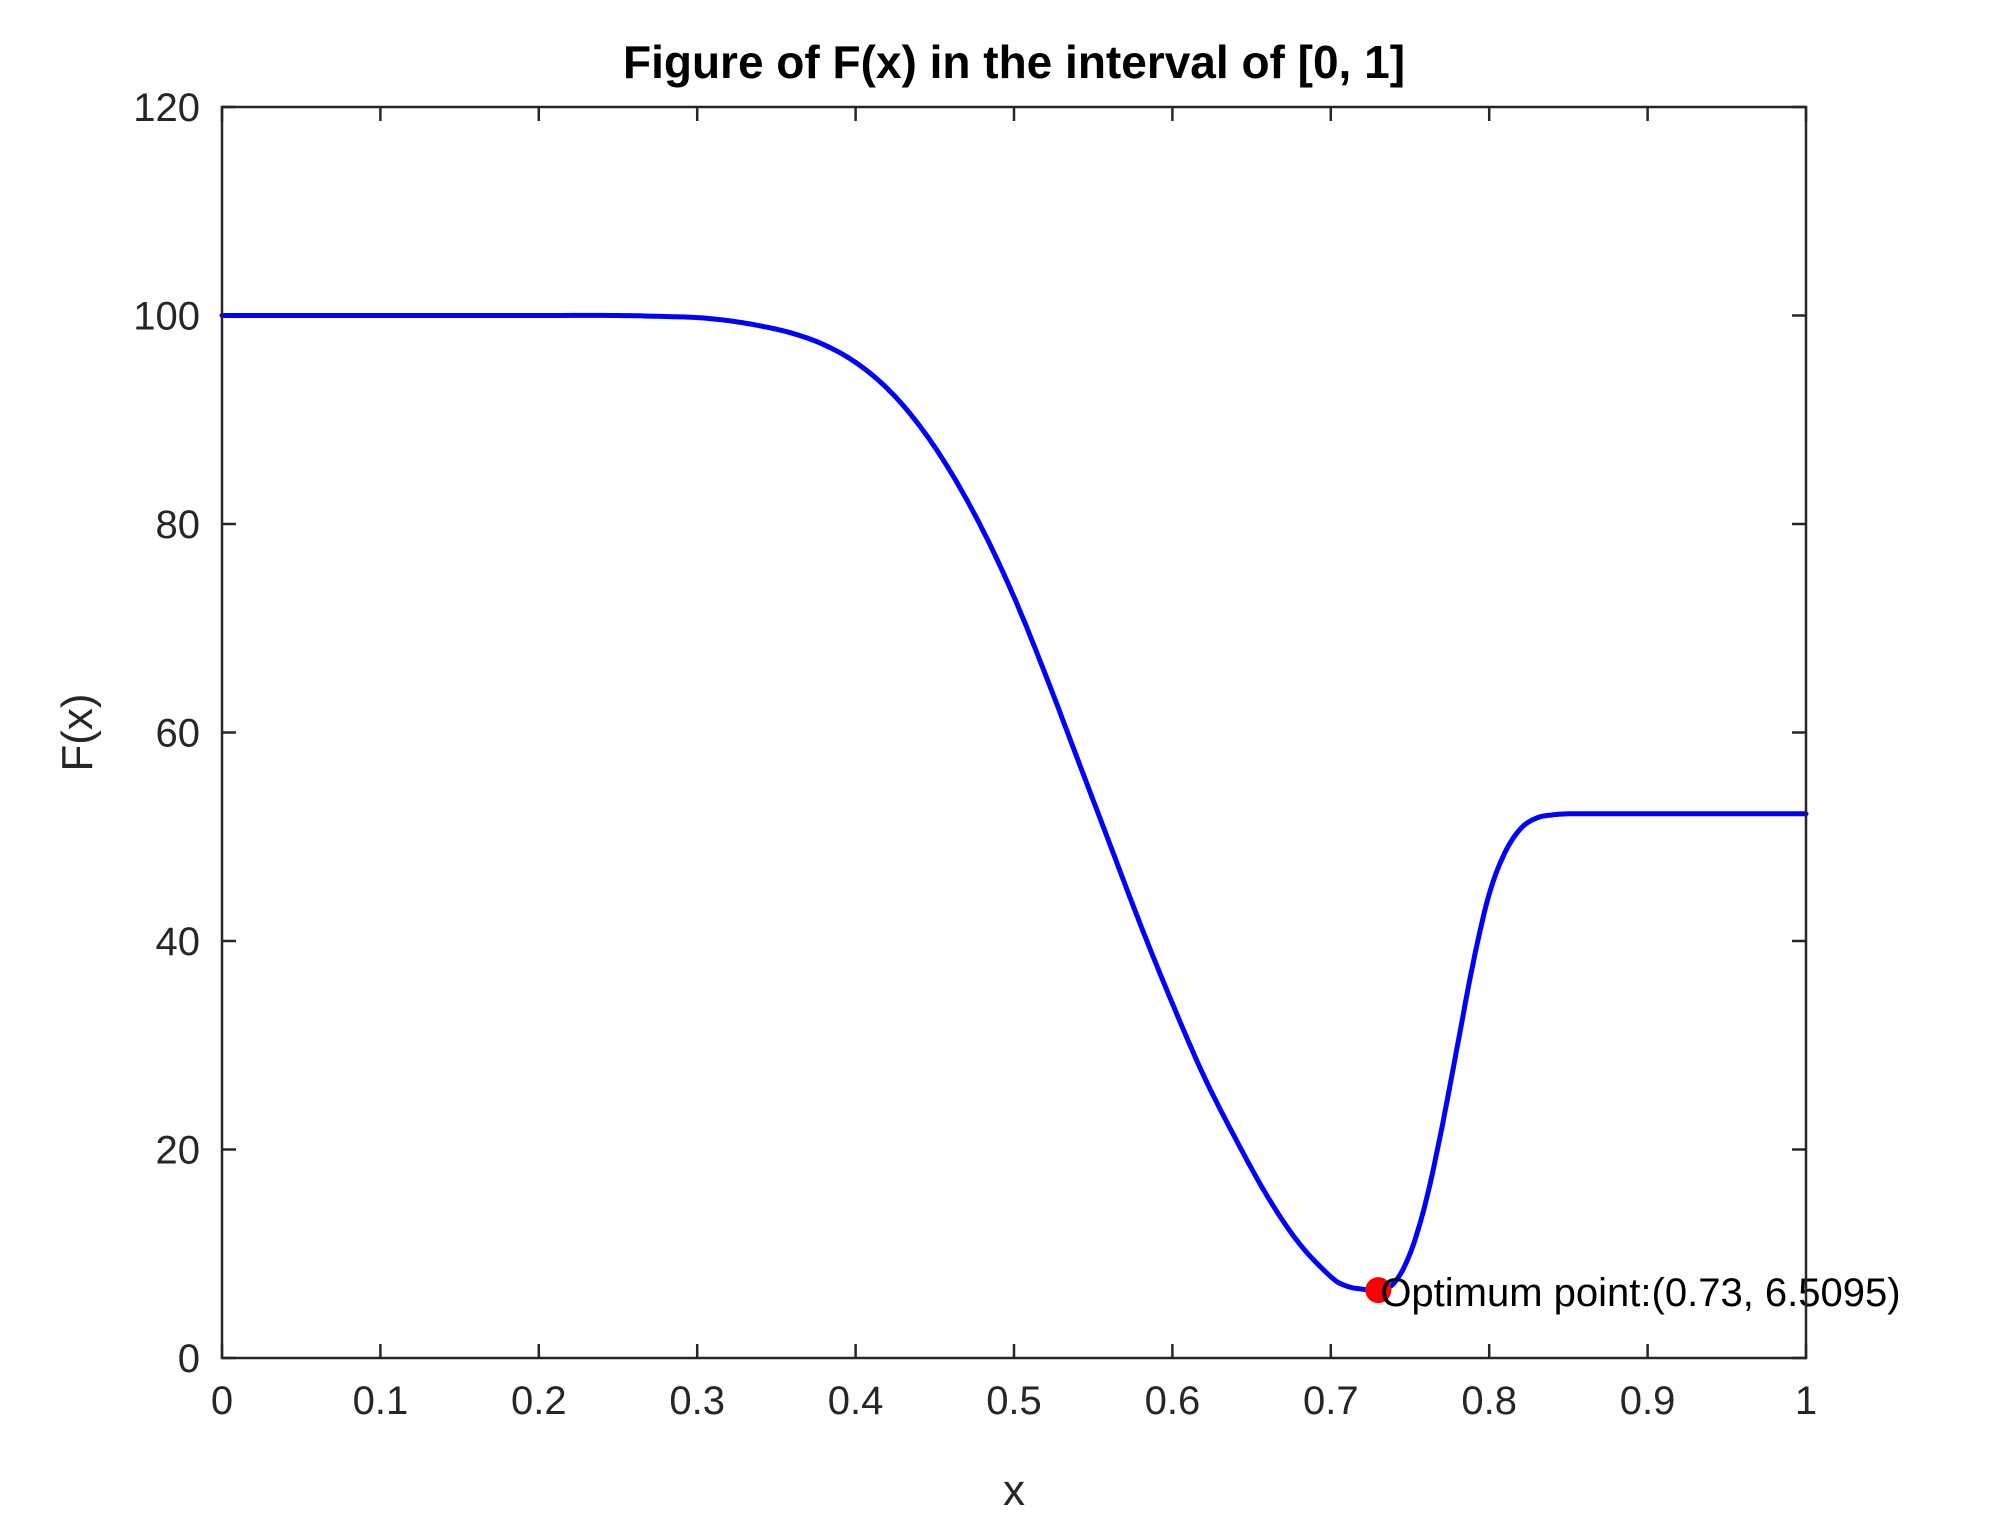 Image resolution: width=2002 pixels, height=1539 pixels. I want to click on y-tick-label: 40, so click(178, 942).